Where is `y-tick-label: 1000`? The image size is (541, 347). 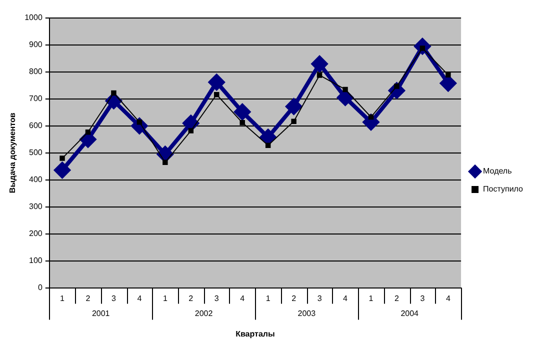
y-tick-label: 1000 is located at coordinates (33, 17).